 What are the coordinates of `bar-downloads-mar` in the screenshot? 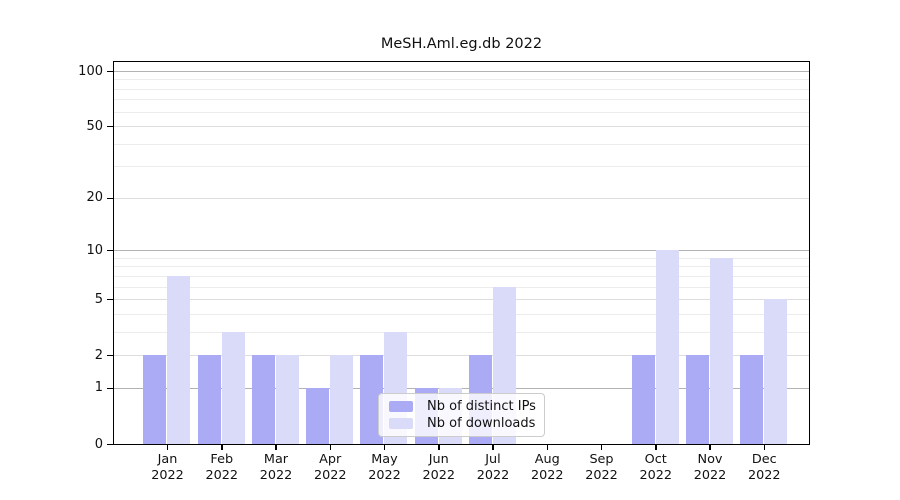 It's located at (287, 399).